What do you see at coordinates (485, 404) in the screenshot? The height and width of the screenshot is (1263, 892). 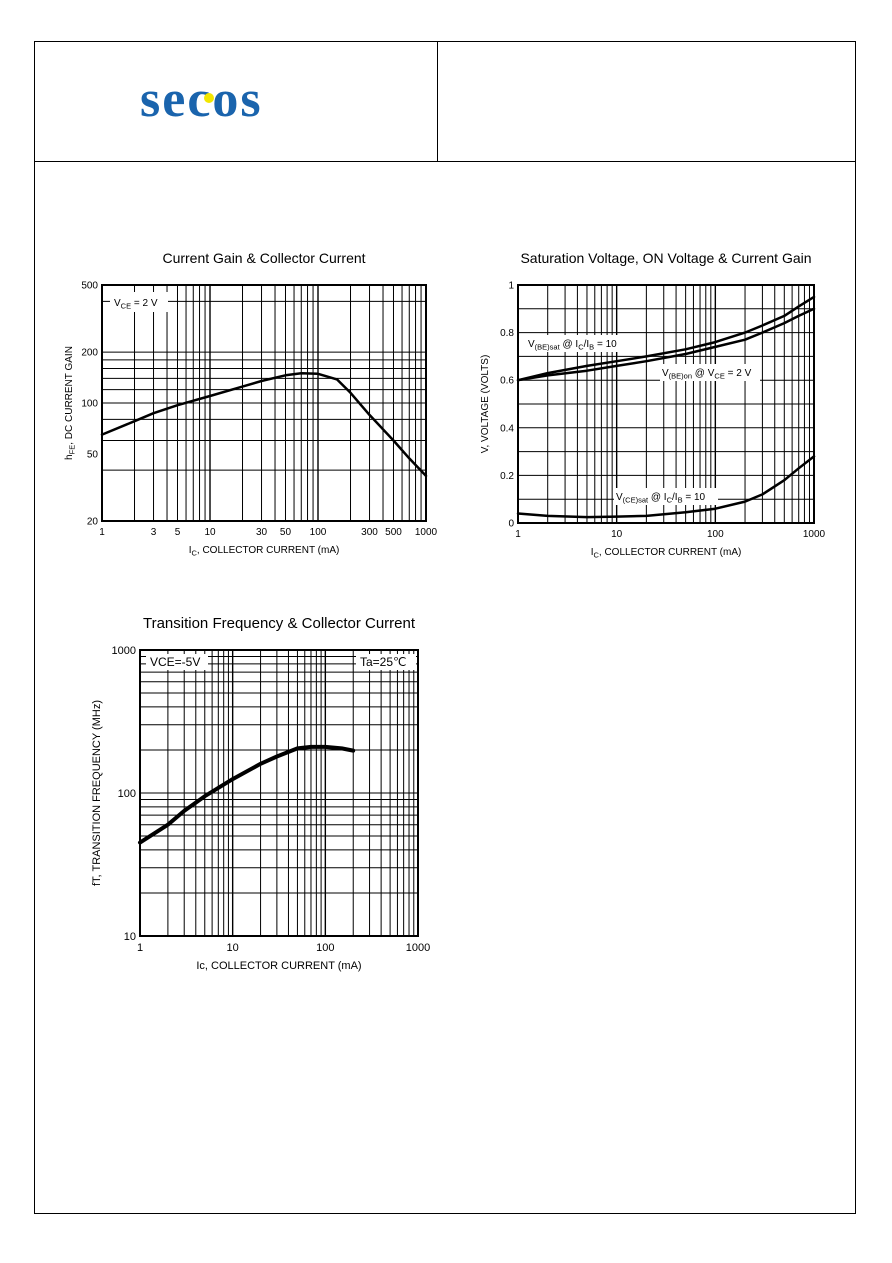 I see `y-axis-label: V, VOLTAGE (VOLTS)` at bounding box center [485, 404].